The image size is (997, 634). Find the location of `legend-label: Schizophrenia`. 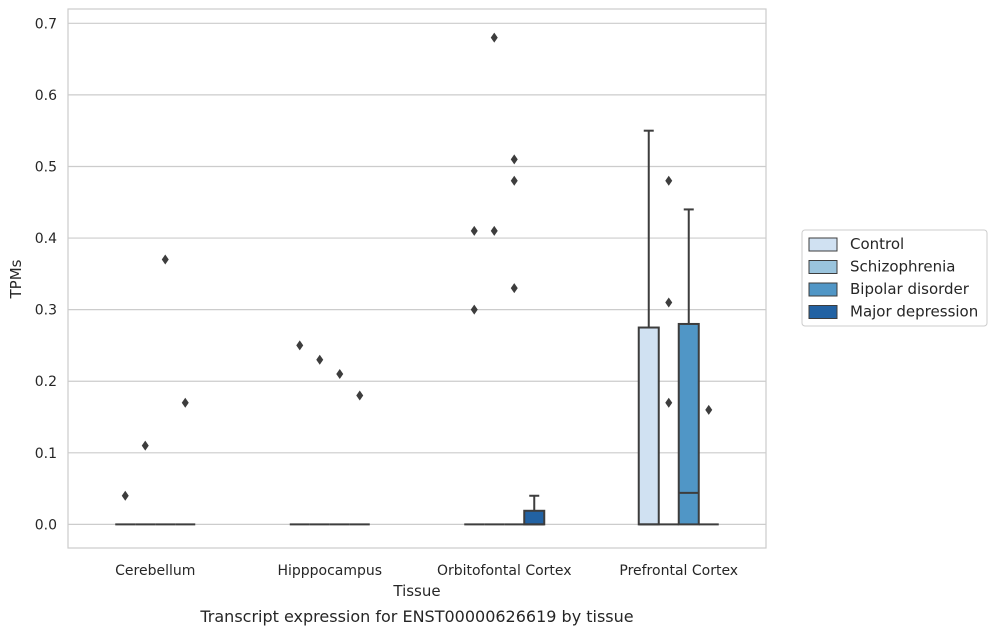

legend-label: Schizophrenia is located at coordinates (902, 267).